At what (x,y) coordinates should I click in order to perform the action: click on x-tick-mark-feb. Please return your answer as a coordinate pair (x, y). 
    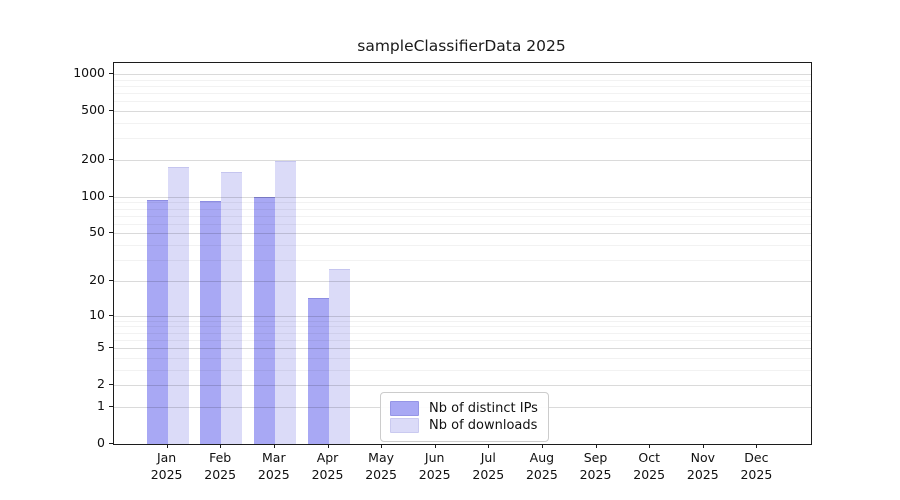
    Looking at the image, I should click on (221, 446).